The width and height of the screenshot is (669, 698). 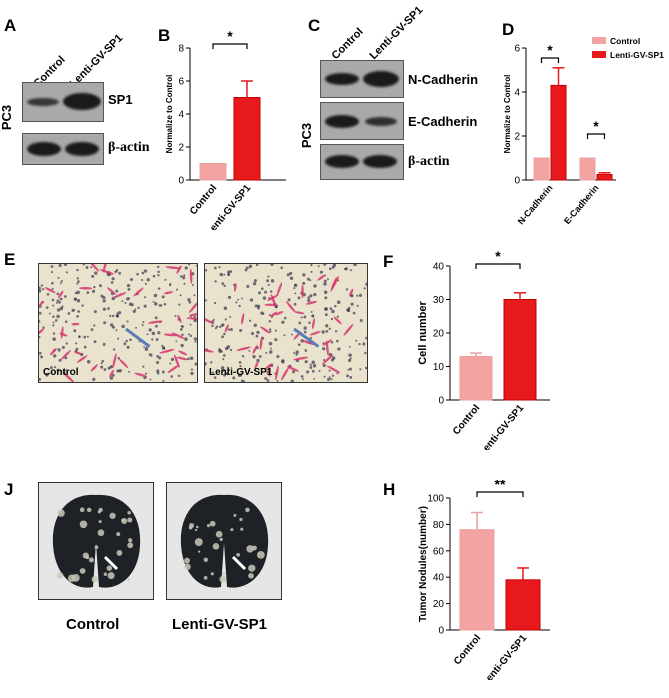 What do you see at coordinates (388, 261) in the screenshot?
I see `panel-label-f: F` at bounding box center [388, 261].